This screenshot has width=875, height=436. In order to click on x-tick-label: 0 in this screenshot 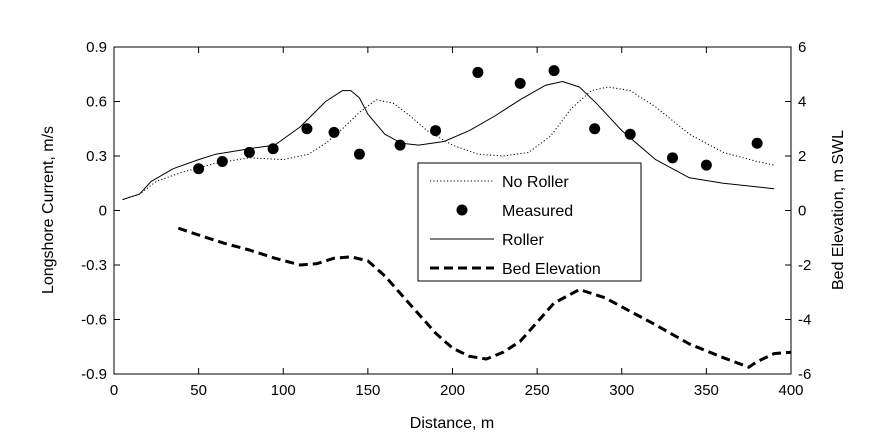, I will do `click(114, 390)`.